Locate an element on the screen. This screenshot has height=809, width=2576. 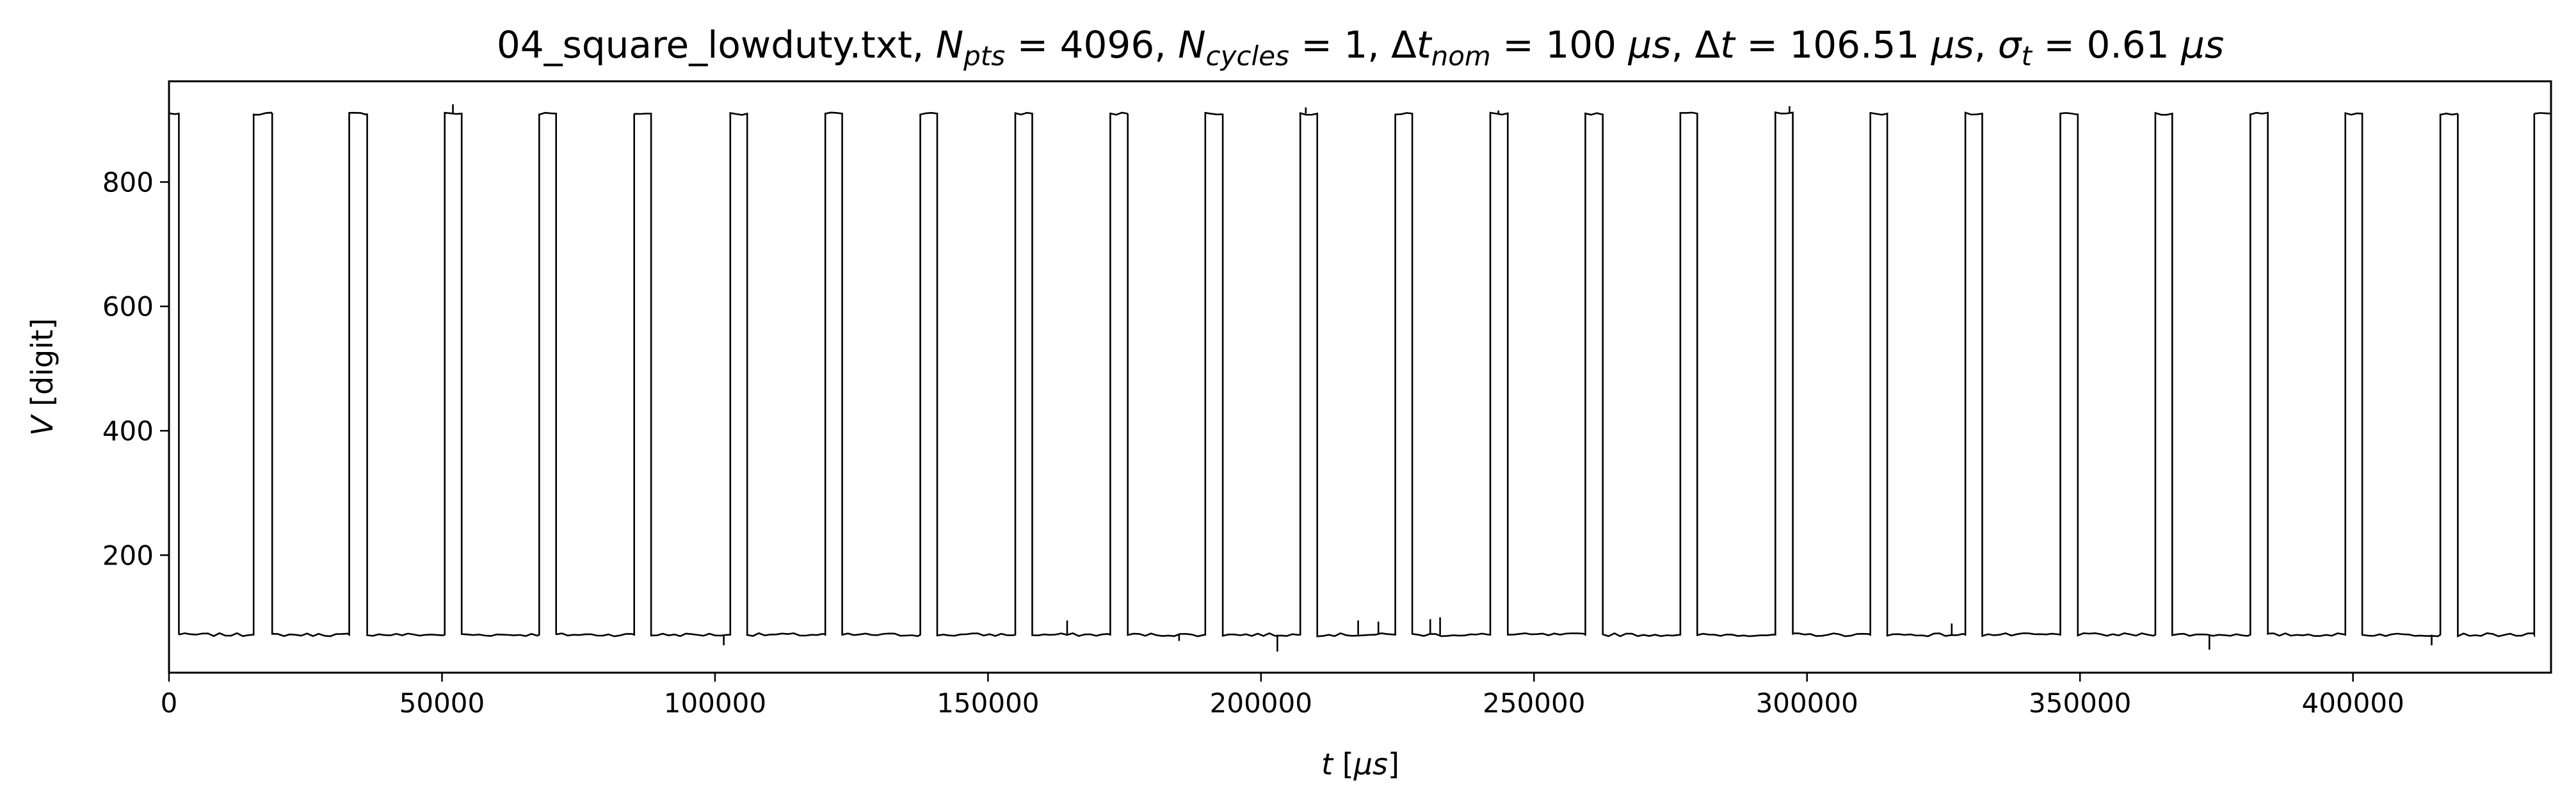
title-npts-subscript: pts is located at coordinates (984, 56).